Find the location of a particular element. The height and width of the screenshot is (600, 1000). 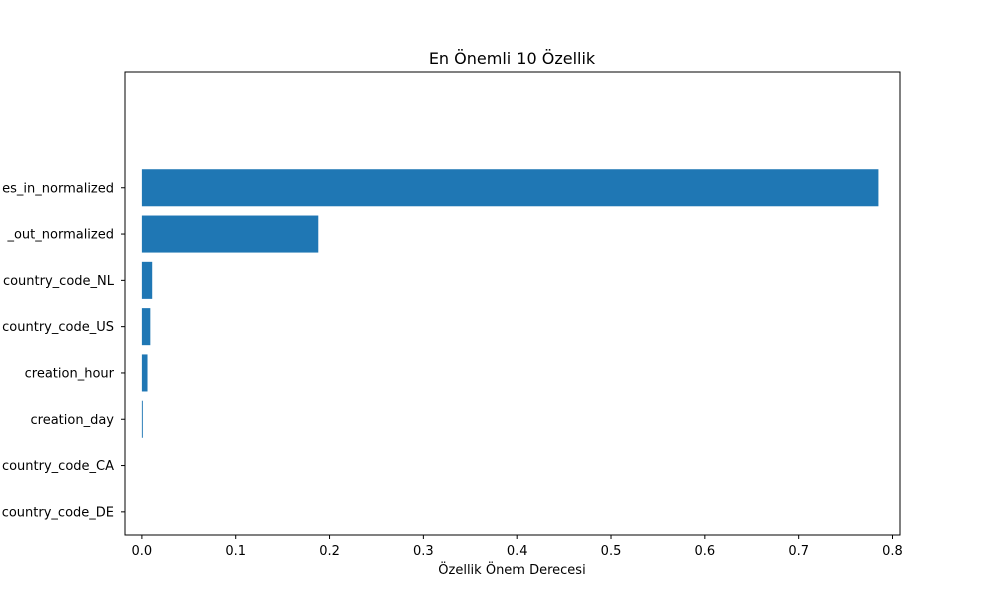

y-tick-label: creation_hour is located at coordinates (70, 373).